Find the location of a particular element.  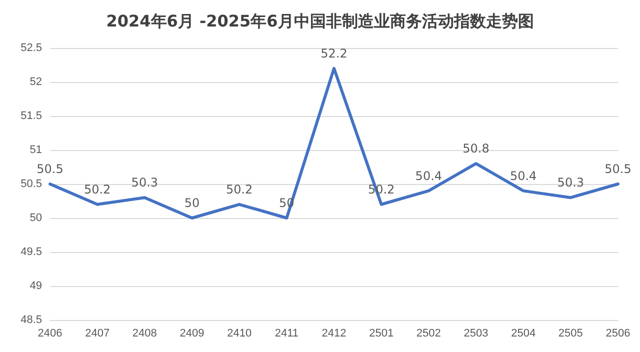

y-tick-label: 52 is located at coordinates (36, 82).